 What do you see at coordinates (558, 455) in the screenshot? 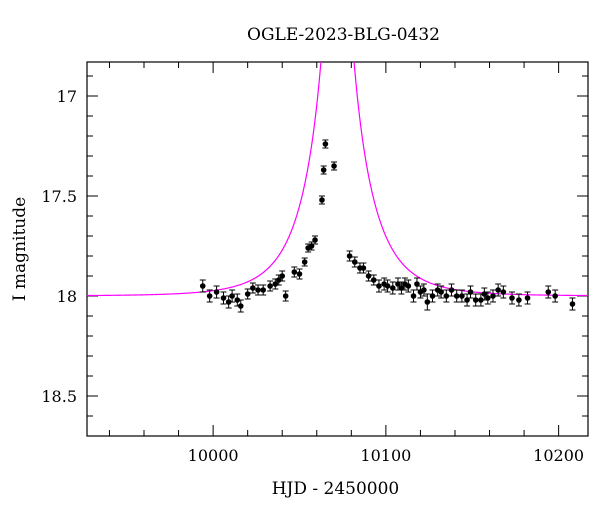
I see `x-tick-label: 10200` at bounding box center [558, 455].